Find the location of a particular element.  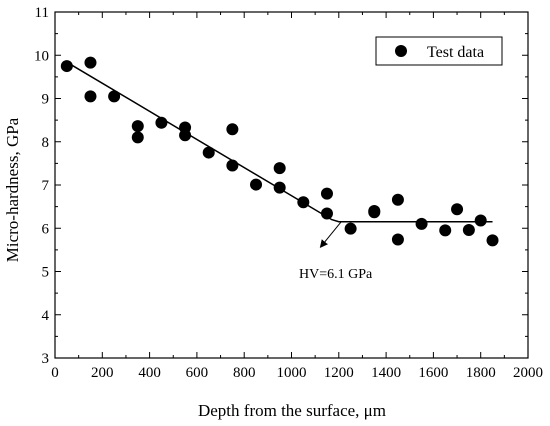

x-tick-label: 1800 is located at coordinates (481, 373).